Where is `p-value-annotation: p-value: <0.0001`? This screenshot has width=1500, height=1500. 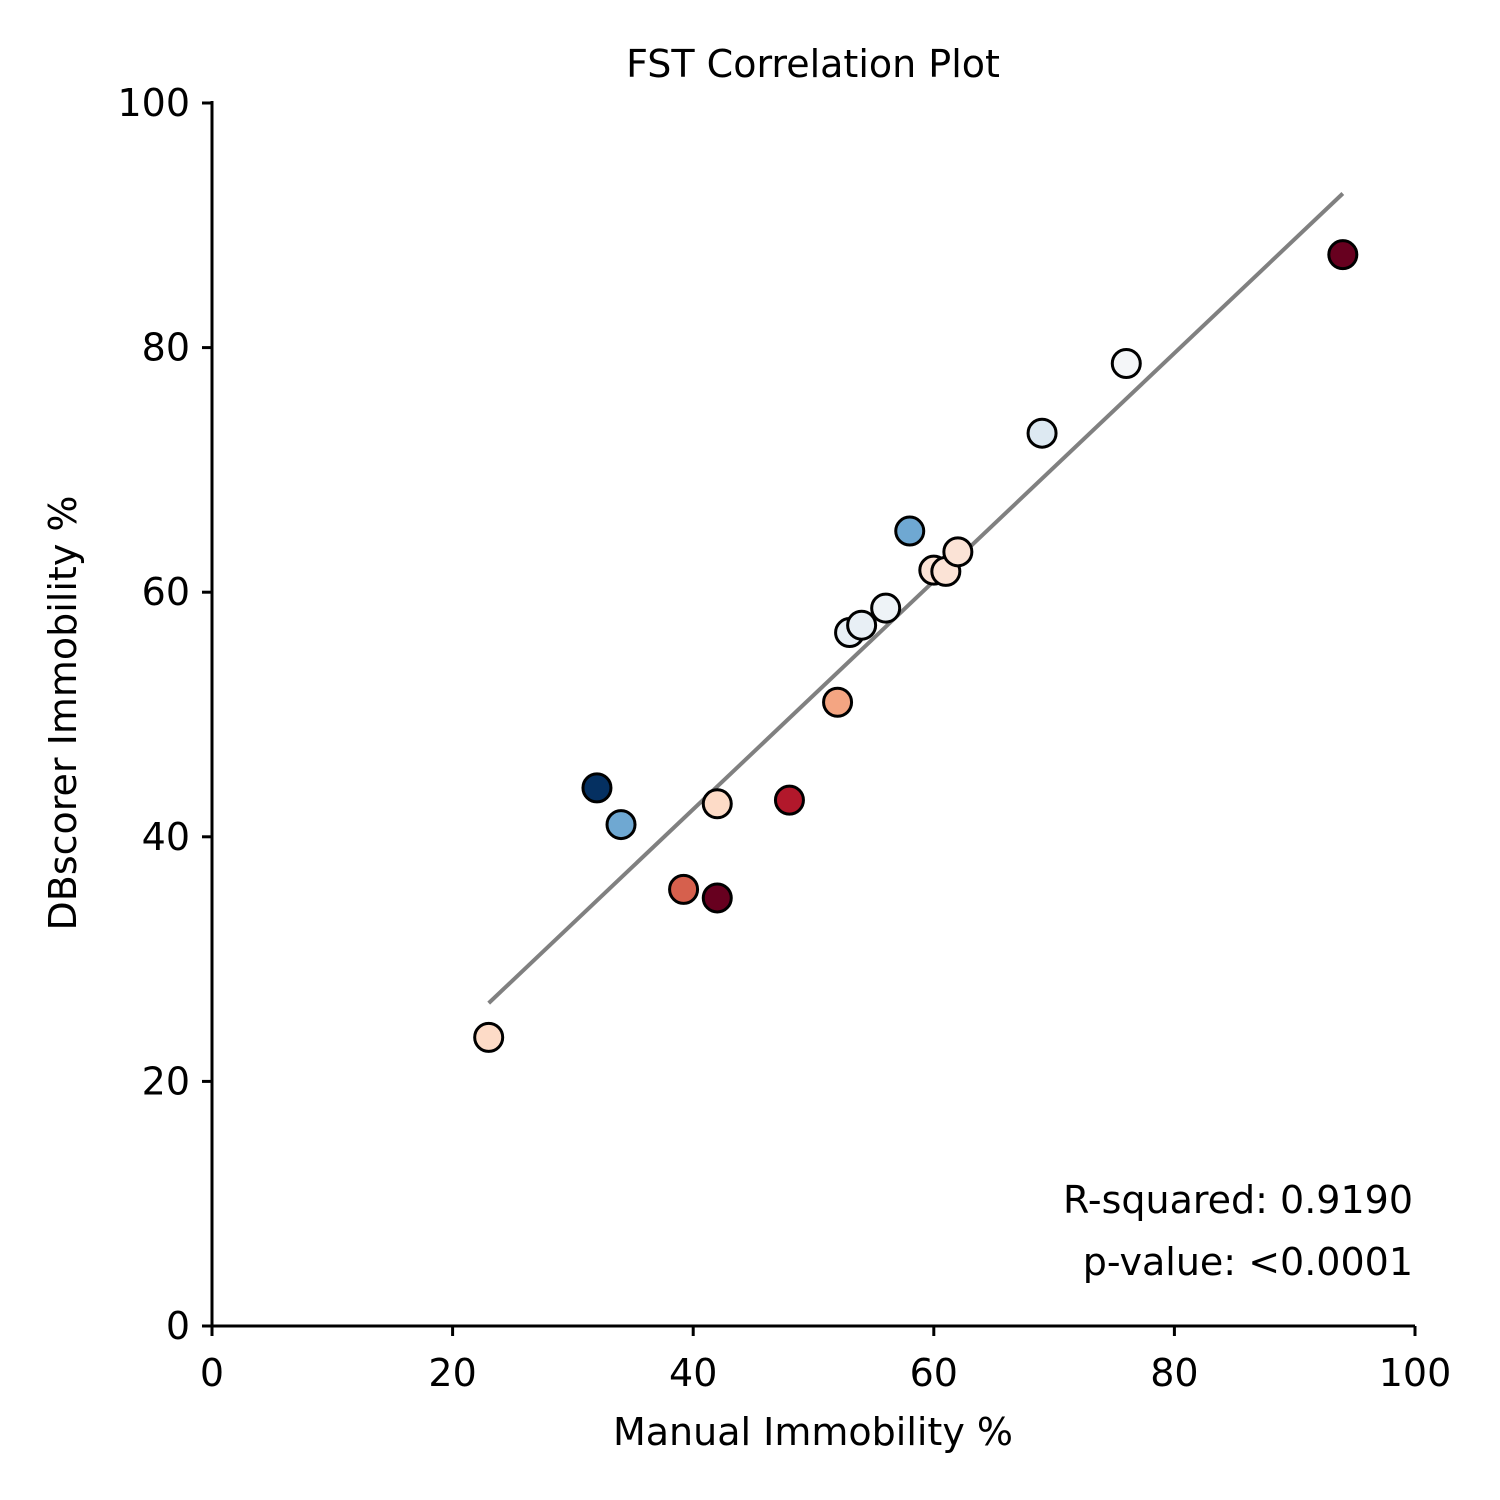
p-value-annotation: p-value: <0.0001 is located at coordinates (1248, 1262).